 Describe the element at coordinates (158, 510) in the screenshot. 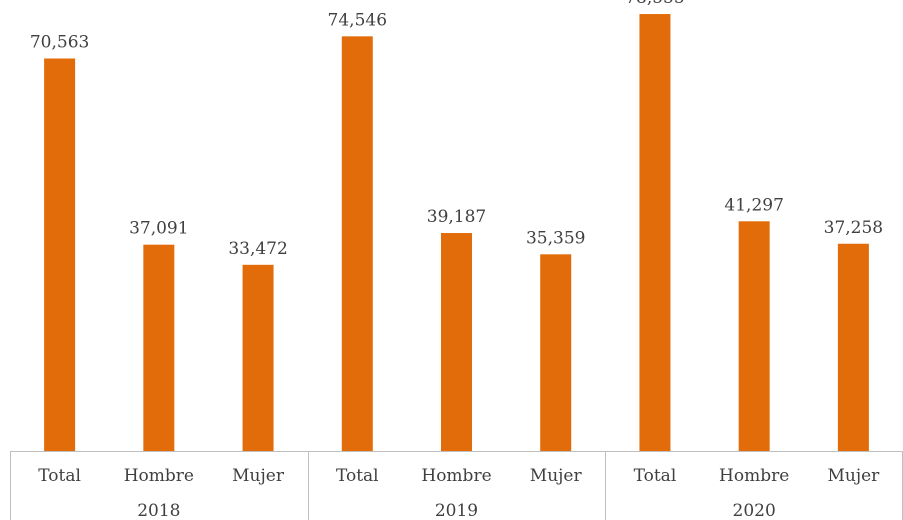

I see `group-label-2018: 2018` at that location.